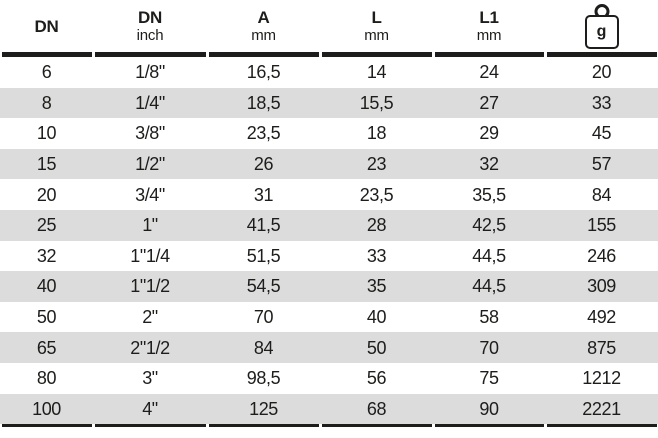 Image resolution: width=658 pixels, height=438 pixels. What do you see at coordinates (329, 164) in the screenshot?
I see `table-row: 15 1/2" 26 23 32 57` at bounding box center [329, 164].